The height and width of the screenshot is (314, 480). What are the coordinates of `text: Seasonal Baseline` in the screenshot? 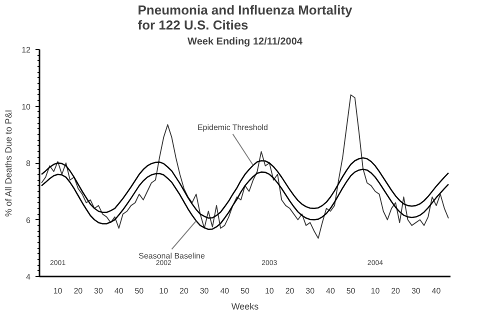 It's located at (172, 255).